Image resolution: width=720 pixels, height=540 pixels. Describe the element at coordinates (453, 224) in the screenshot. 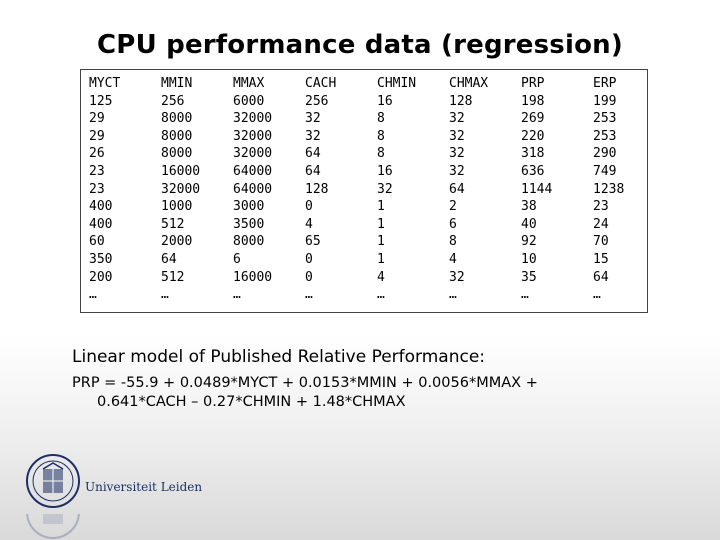

I see `table-cell: 6` at that location.